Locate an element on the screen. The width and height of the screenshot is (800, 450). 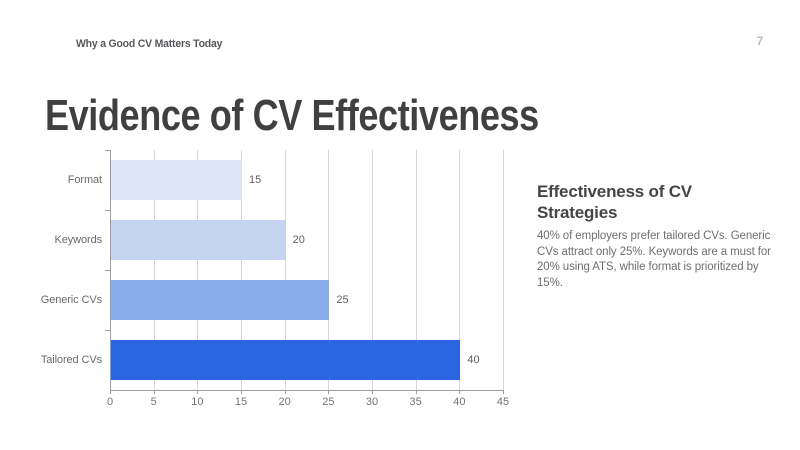
x-axis-tick-label: 25 is located at coordinates (328, 402).